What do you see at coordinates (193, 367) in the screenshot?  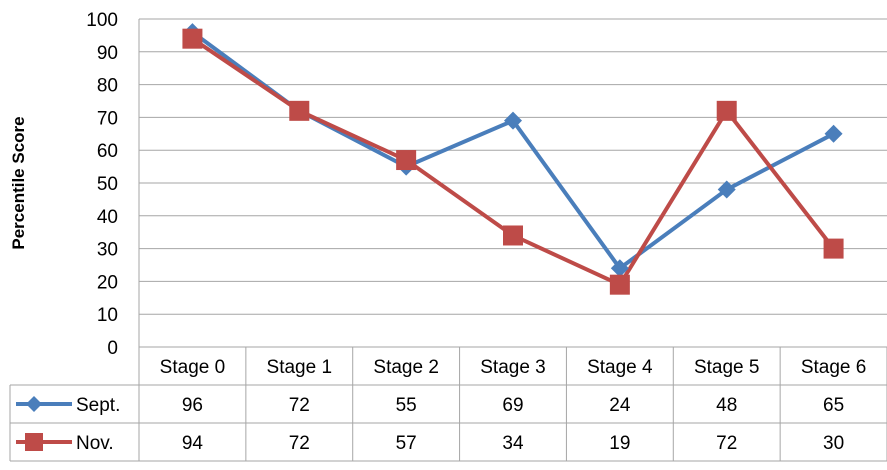 I see `x-tick-label: Stage 0` at bounding box center [193, 367].